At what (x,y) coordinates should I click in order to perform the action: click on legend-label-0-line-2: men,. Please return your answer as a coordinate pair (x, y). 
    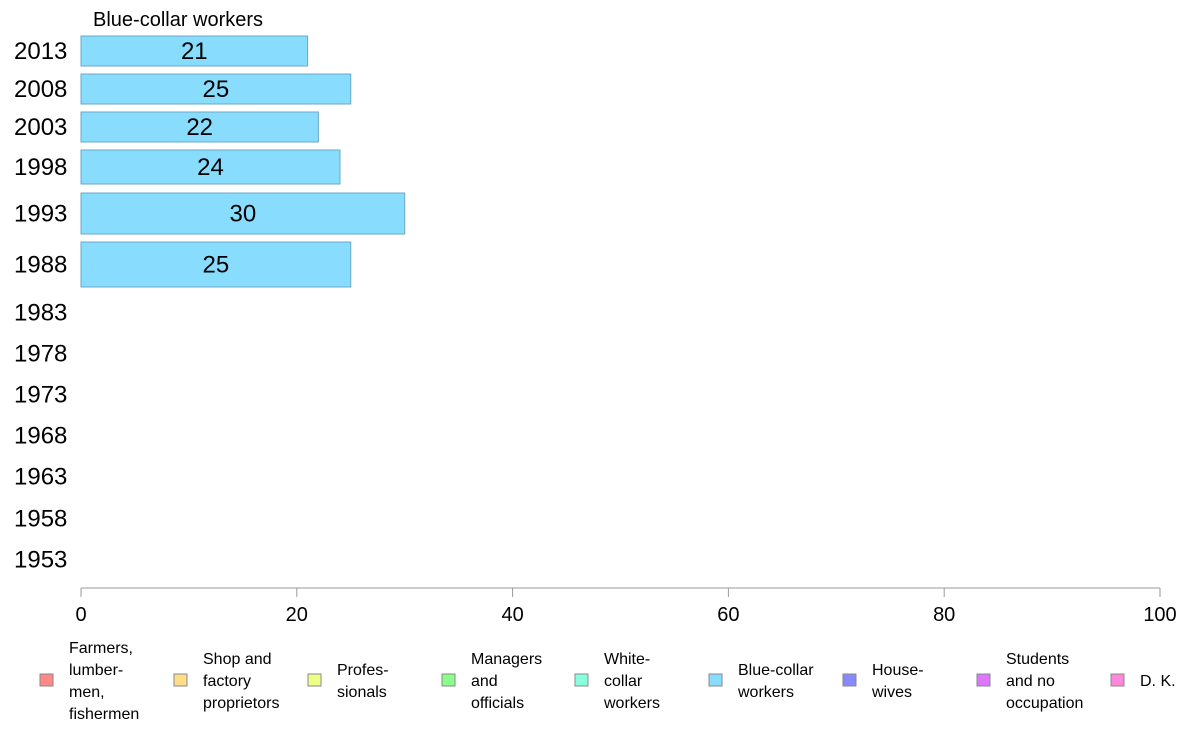
    Looking at the image, I should click on (87, 692).